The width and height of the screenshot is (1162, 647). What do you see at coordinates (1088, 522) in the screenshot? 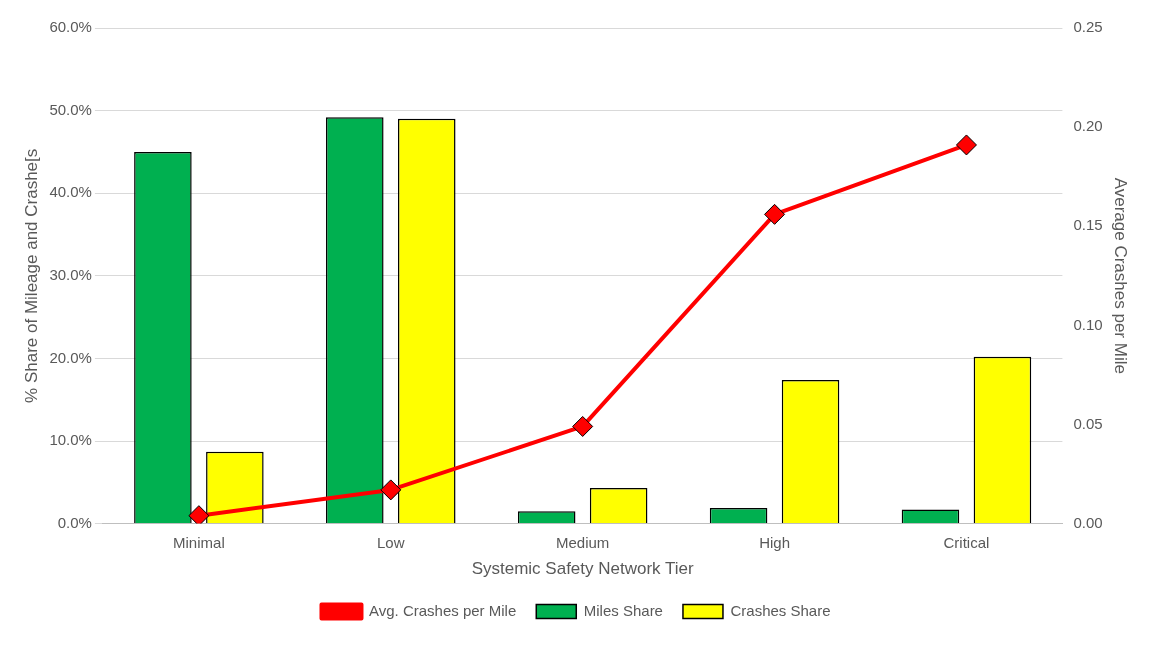
I see `y2-tick-label: 0.00` at bounding box center [1088, 522].